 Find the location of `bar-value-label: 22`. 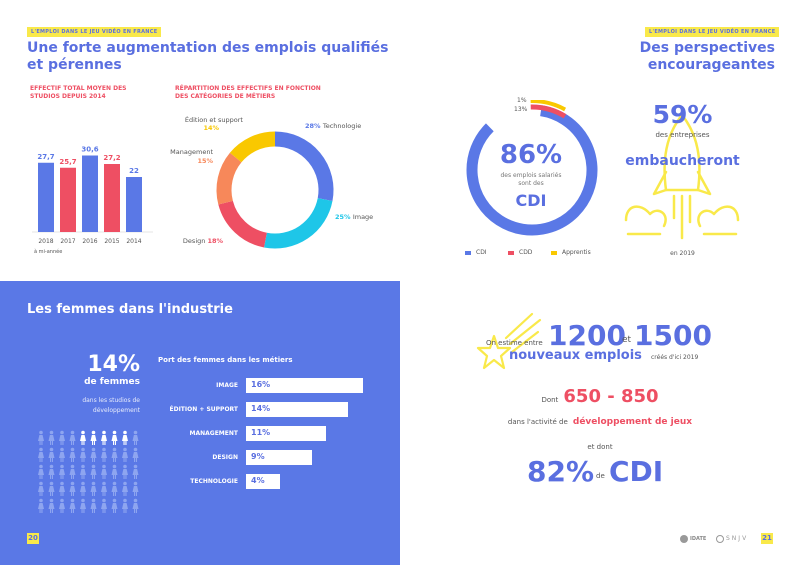

bar-value-label: 22 is located at coordinates (134, 171).